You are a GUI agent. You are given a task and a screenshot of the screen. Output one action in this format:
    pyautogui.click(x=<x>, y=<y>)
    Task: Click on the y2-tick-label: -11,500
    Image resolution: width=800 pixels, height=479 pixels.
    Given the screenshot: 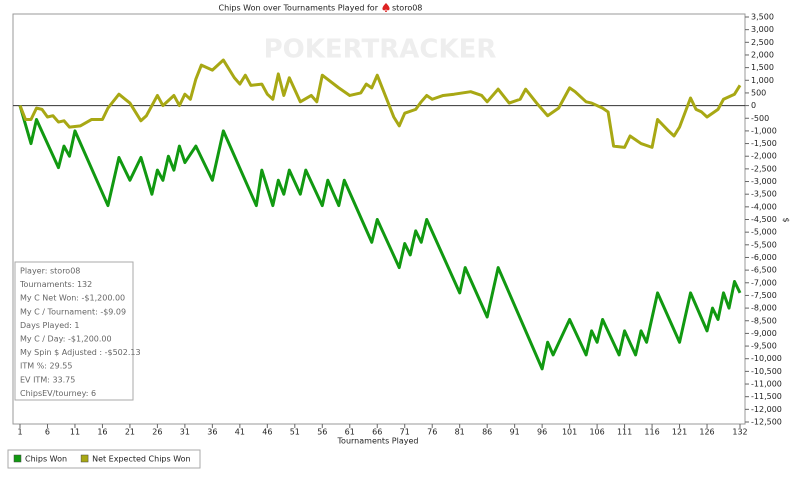 What is the action you would take?
    pyautogui.click(x=766, y=396)
    